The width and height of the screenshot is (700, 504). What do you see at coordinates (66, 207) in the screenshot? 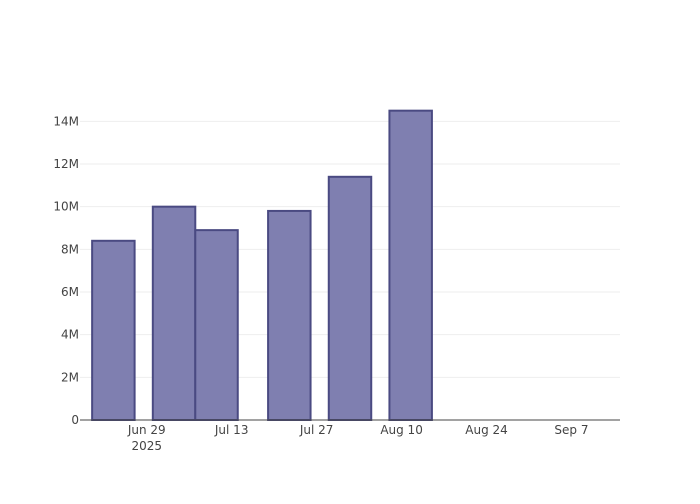
I see `y-tick-label: 10M` at bounding box center [66, 207].